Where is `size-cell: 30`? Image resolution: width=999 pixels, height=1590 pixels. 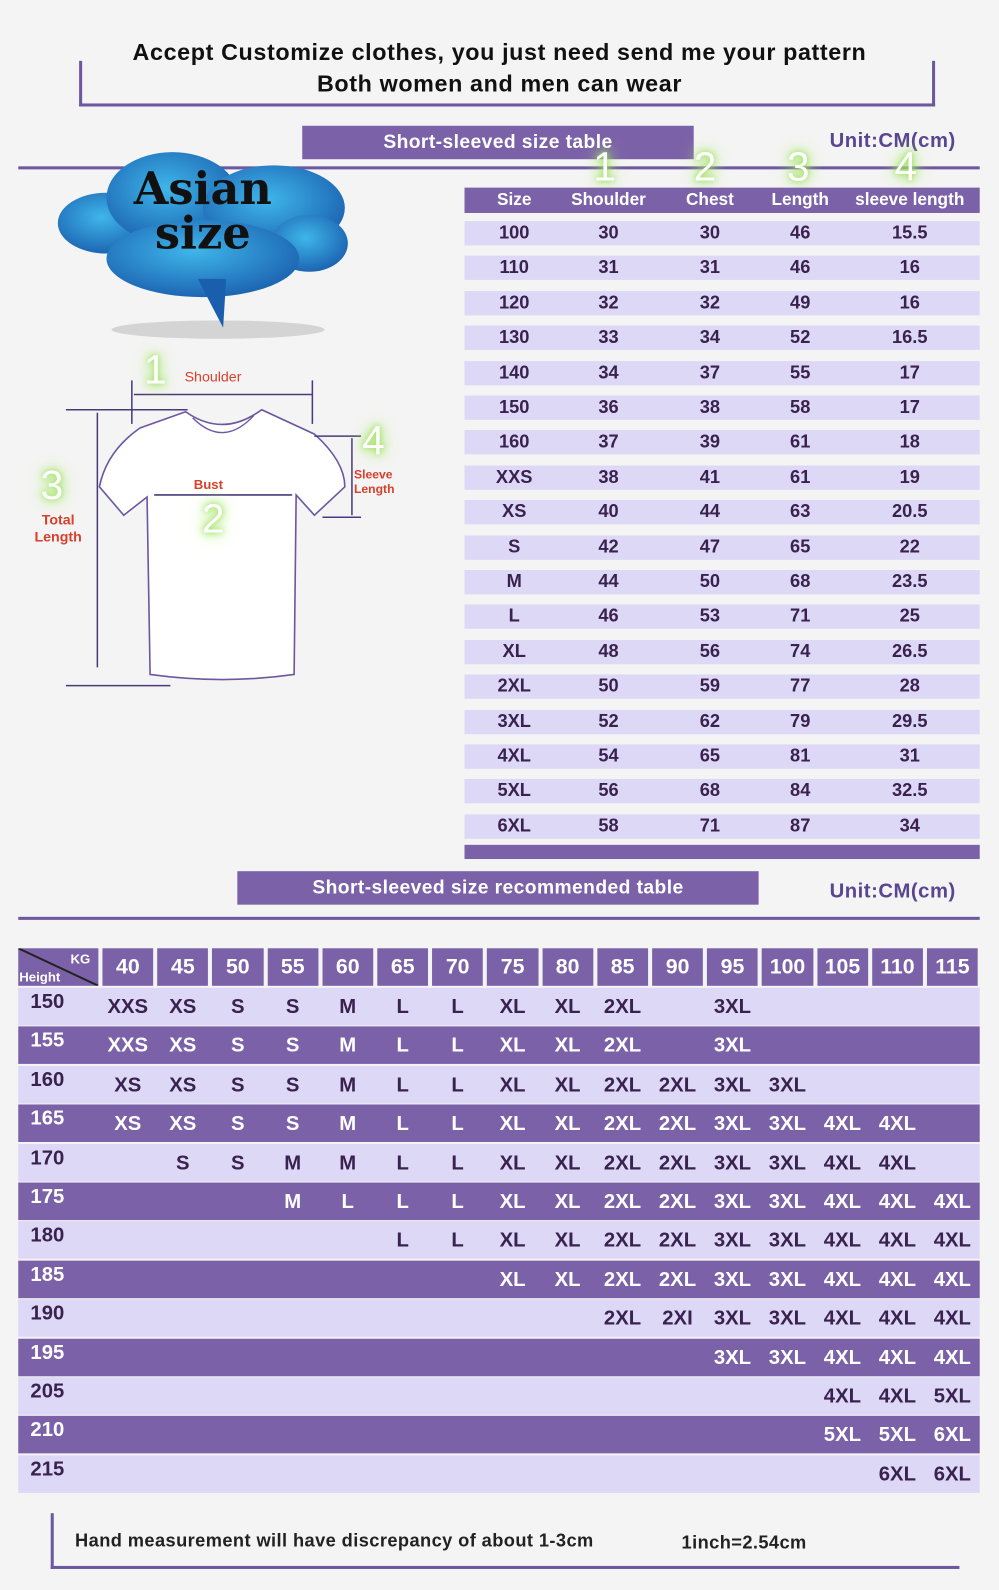 size-cell: 30 is located at coordinates (710, 232).